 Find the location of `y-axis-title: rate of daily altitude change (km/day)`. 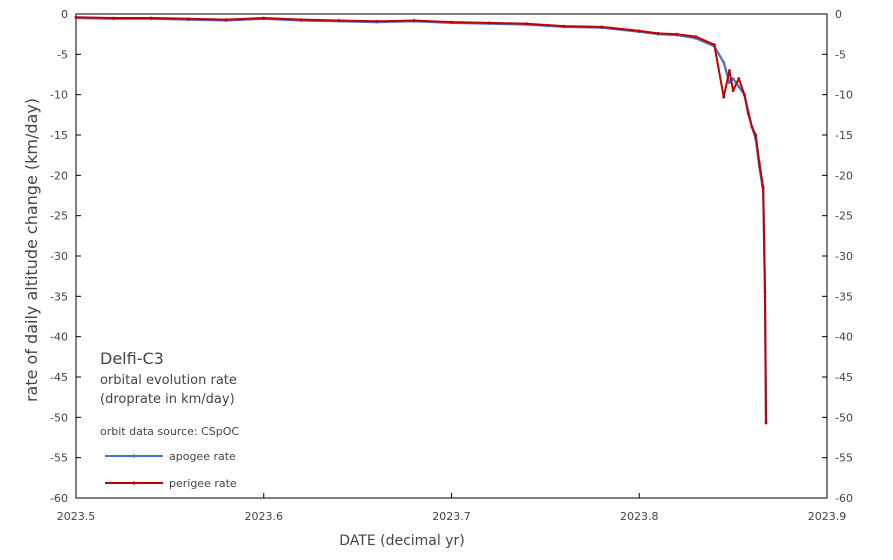

y-axis-title: rate of daily altitude change (km/day) is located at coordinates (31, 250).